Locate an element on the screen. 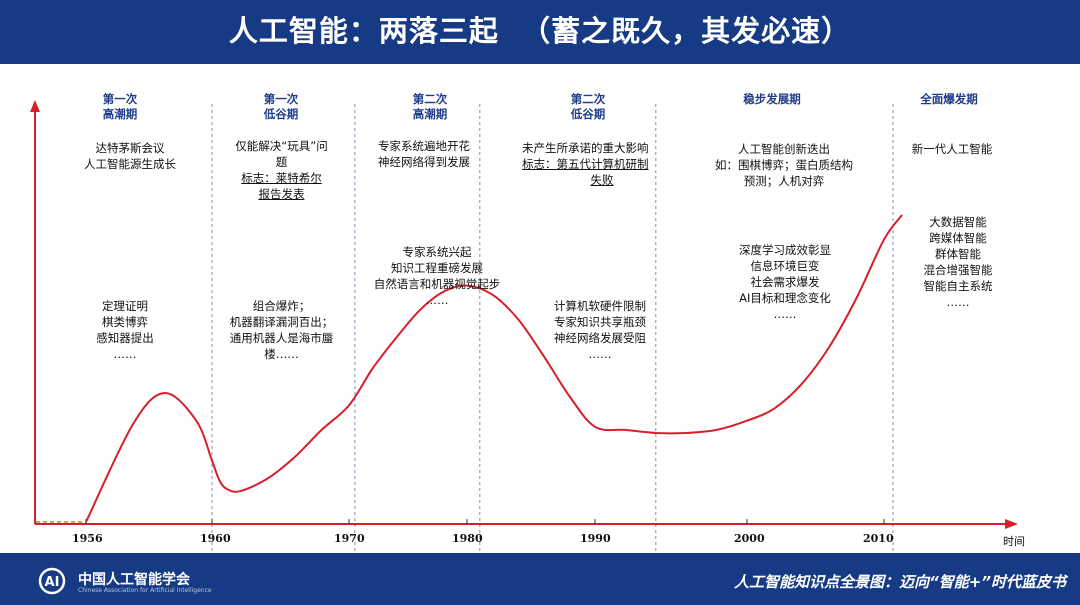 This screenshot has height=605, width=1080. note-phase1-upper: 达特茅斯会议 人工智能源生成长 is located at coordinates (130, 156).